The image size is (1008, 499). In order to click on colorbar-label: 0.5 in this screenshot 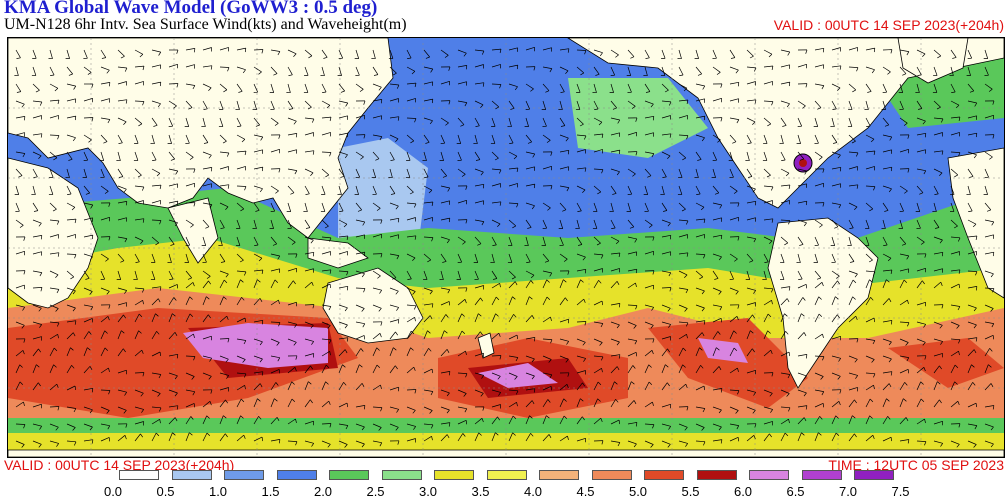, I will do `click(165, 491)`.